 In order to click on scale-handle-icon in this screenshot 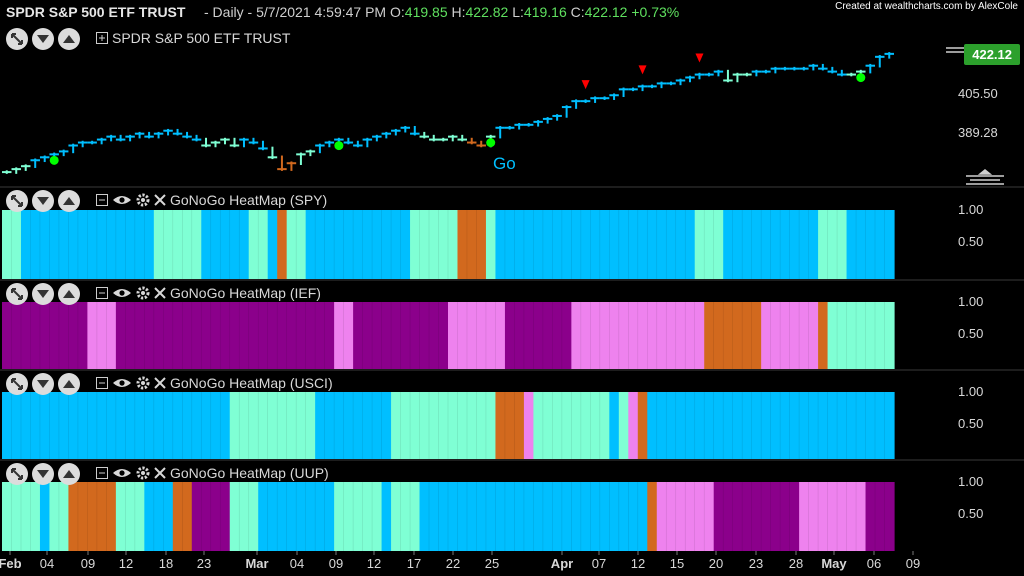, I will do `click(985, 177)`.